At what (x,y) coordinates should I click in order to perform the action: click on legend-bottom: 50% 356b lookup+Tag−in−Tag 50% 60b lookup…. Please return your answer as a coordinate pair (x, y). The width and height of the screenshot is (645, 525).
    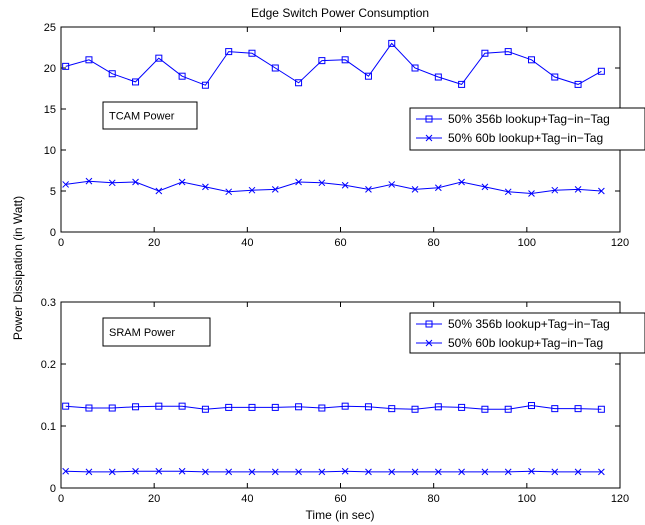
    Looking at the image, I should click on (527, 333).